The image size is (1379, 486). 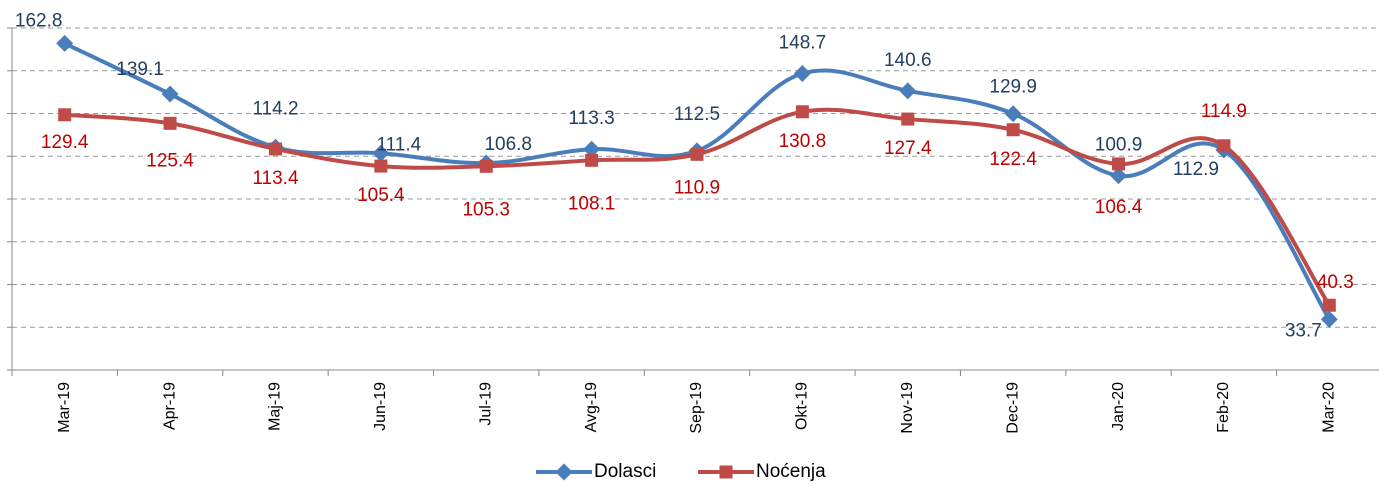 What do you see at coordinates (275, 406) in the screenshot?
I see `x-tick-label: Maj-19` at bounding box center [275, 406].